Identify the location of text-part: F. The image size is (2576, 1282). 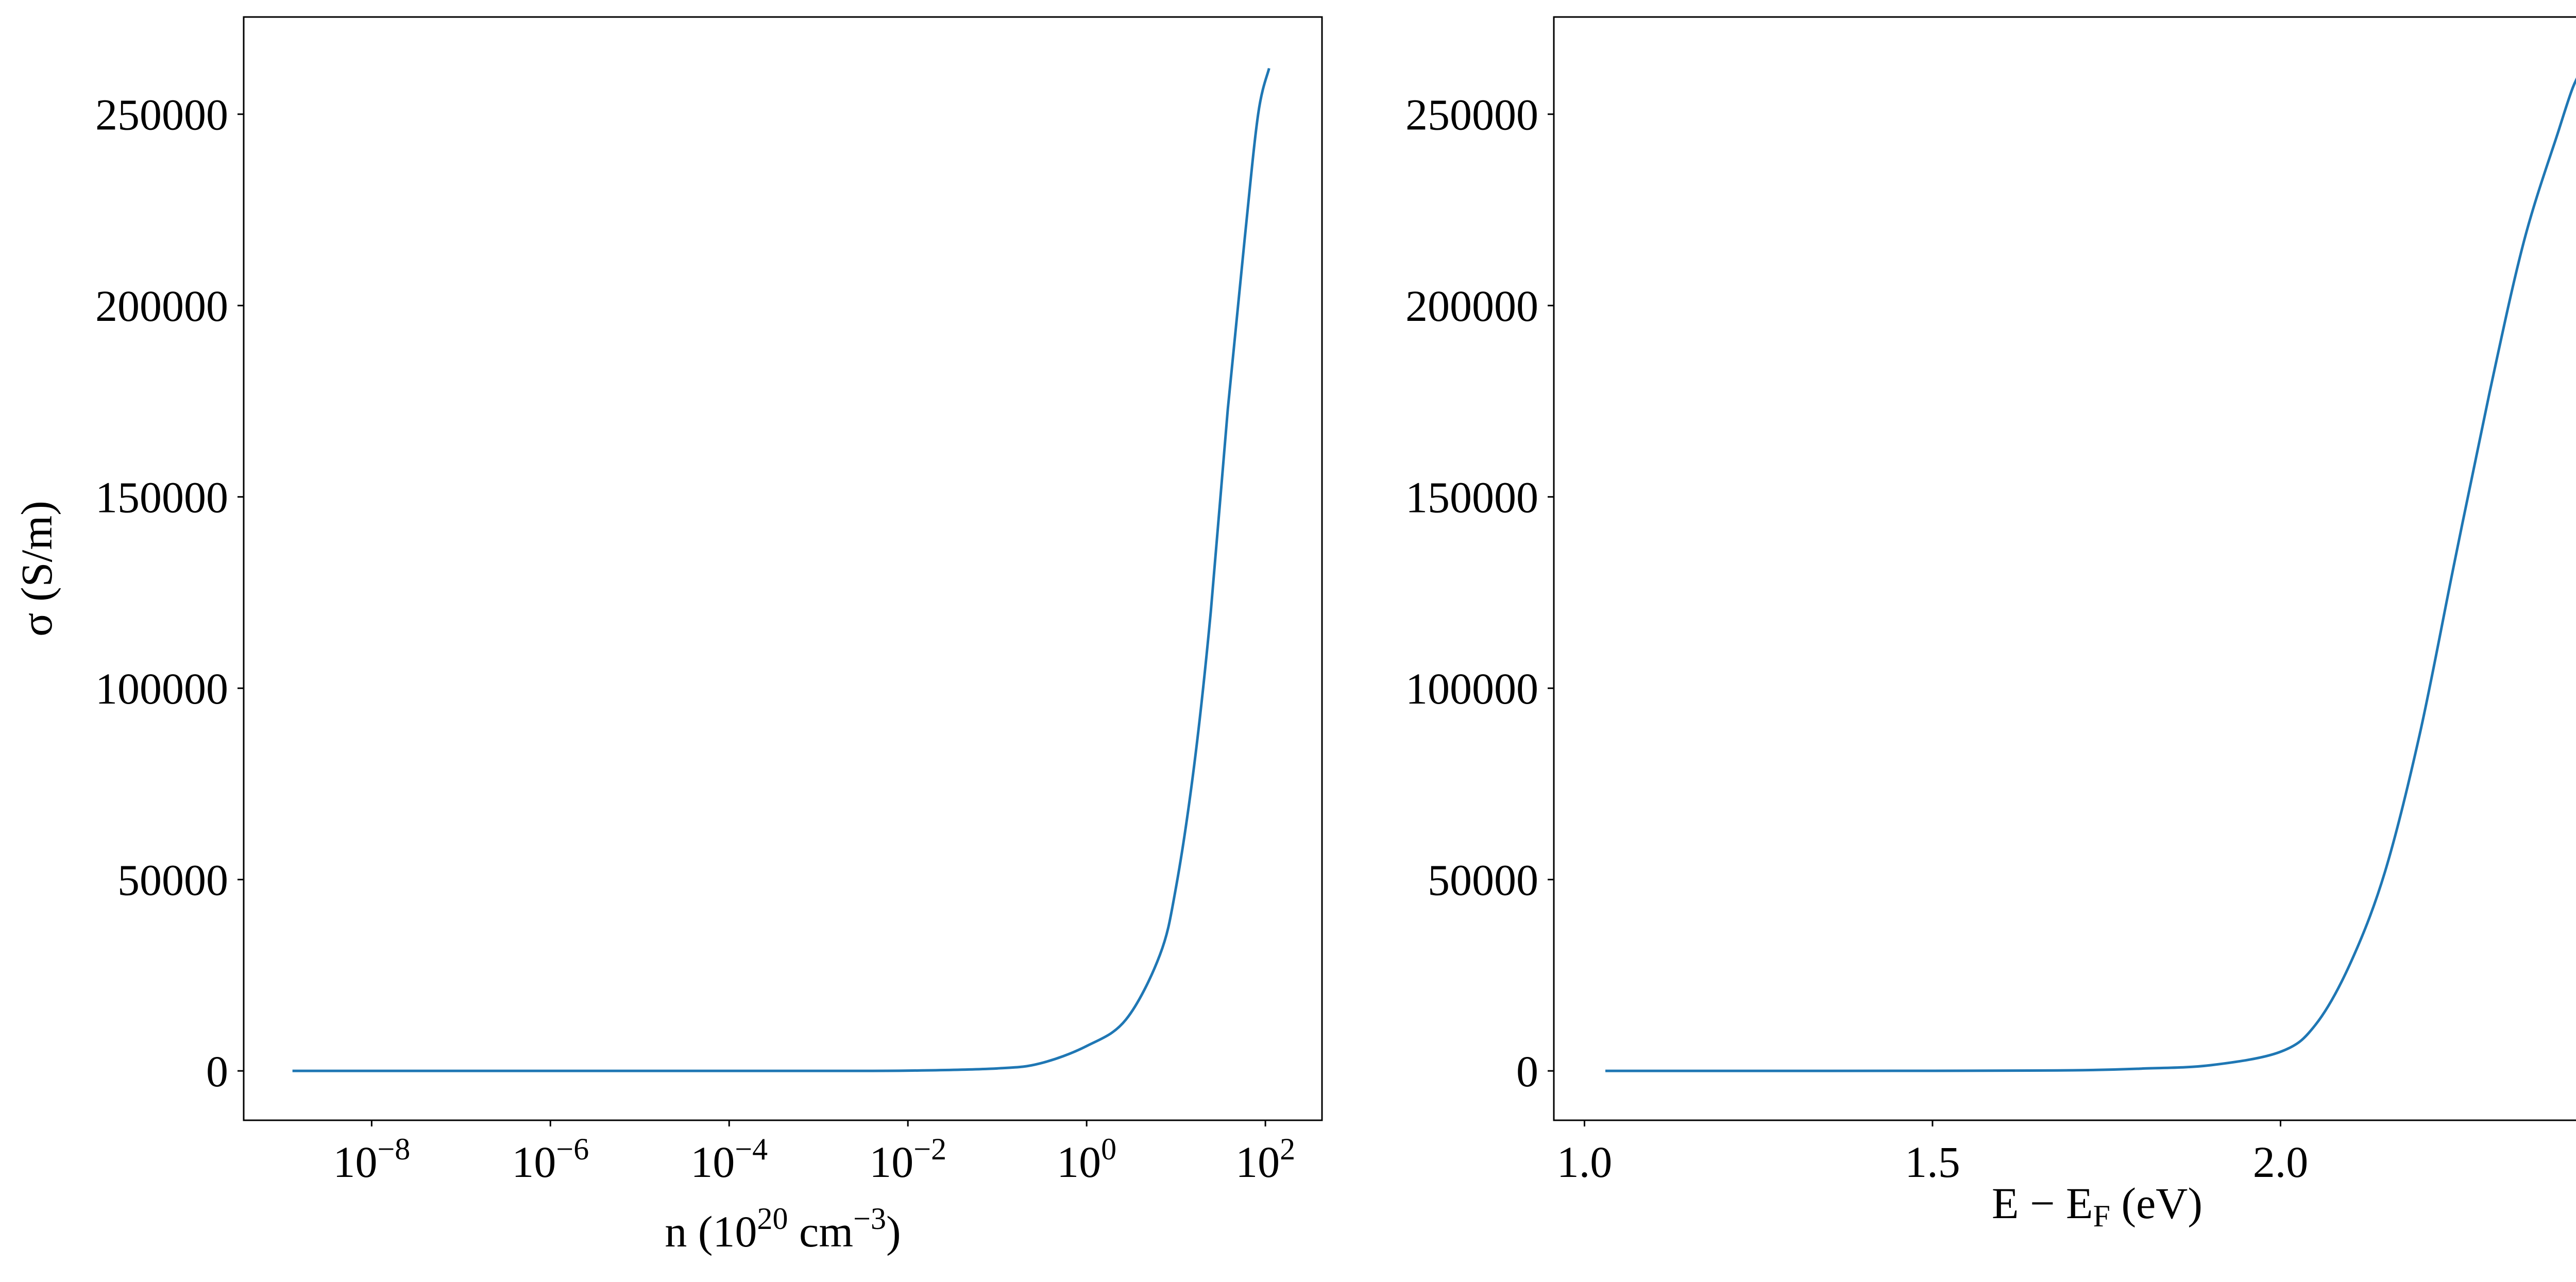
(2101, 1216).